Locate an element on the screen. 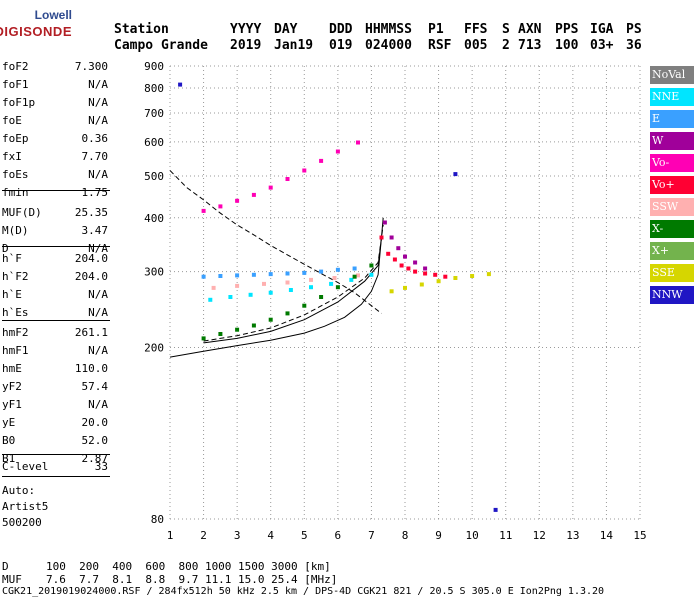  y-tick-label: 80 is located at coordinates (157, 519).